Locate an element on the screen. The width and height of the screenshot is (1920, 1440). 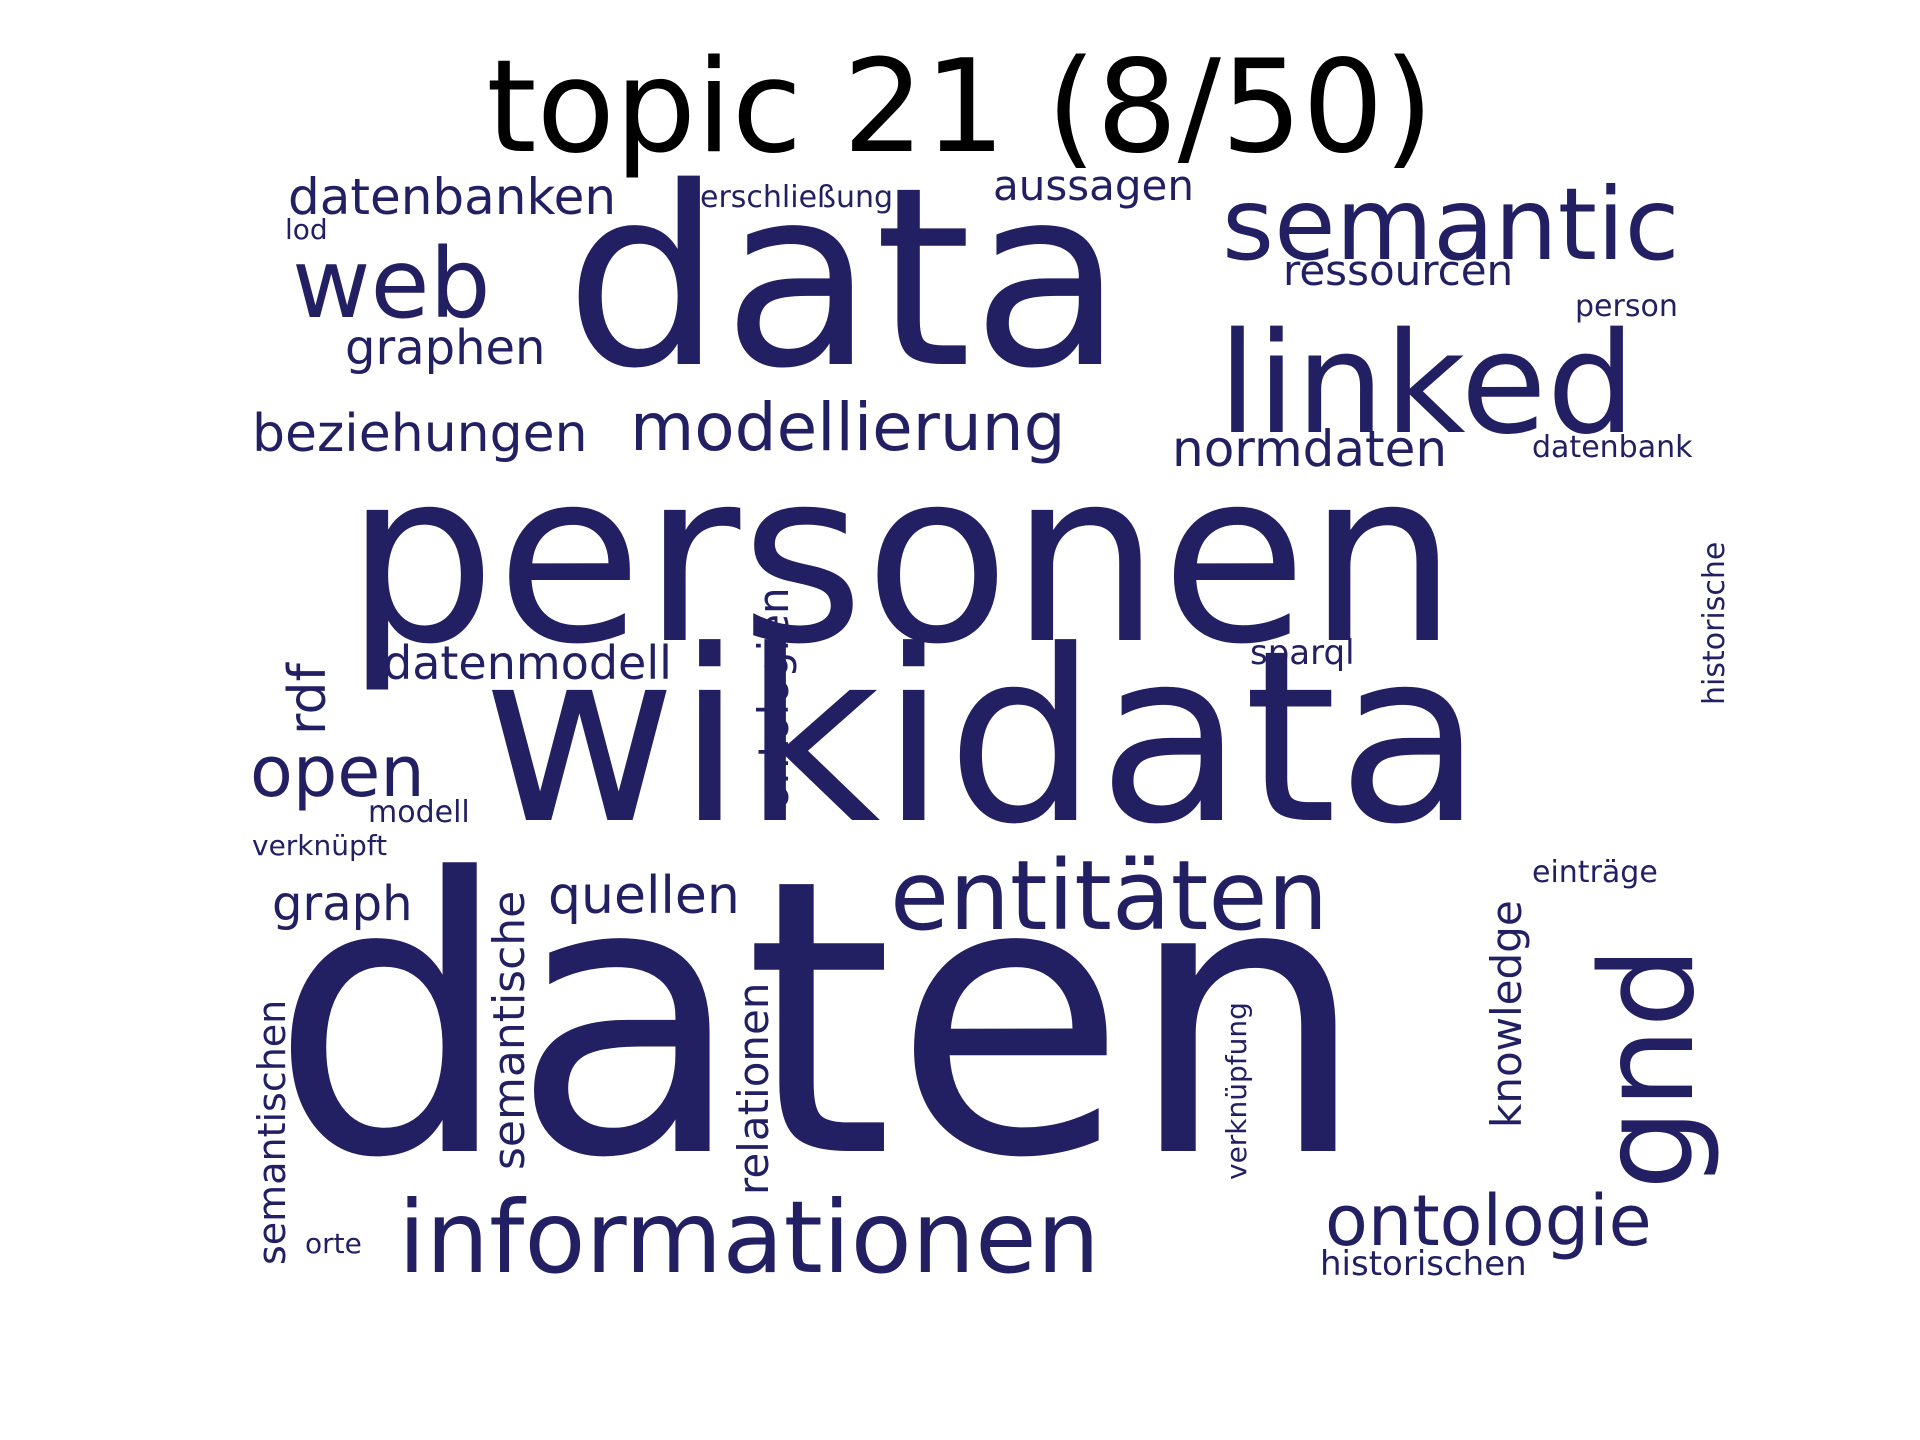
word-historische: historische is located at coordinates (1714, 623).